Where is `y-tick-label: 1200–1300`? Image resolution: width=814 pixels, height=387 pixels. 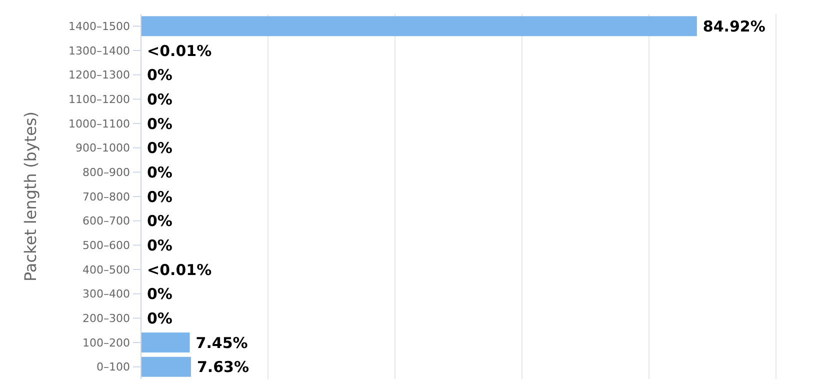
y-tick-label: 1200–1300 is located at coordinates (99, 75).